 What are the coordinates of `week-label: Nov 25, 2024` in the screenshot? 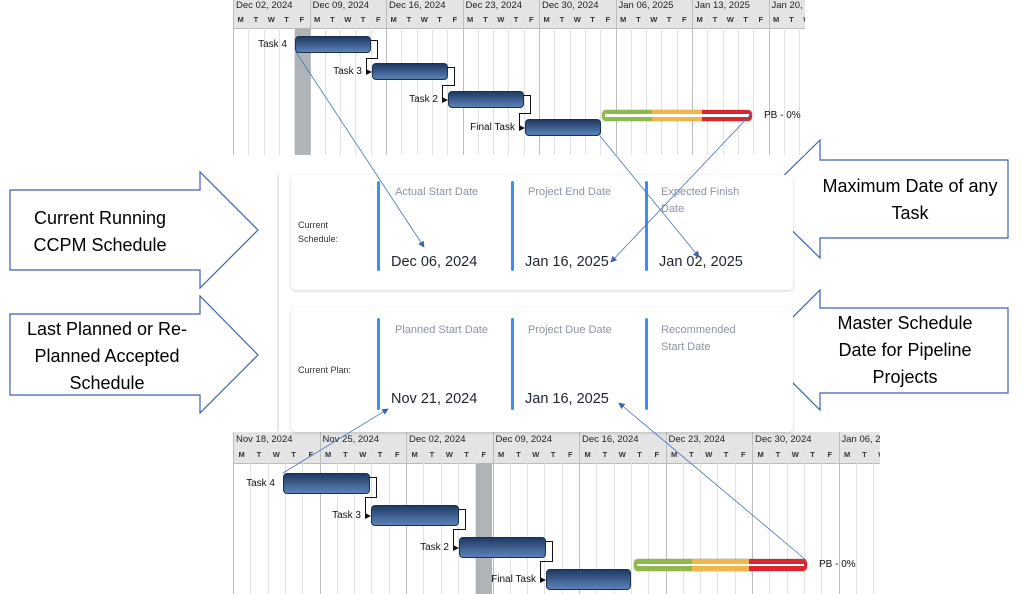 It's located at (363, 439).